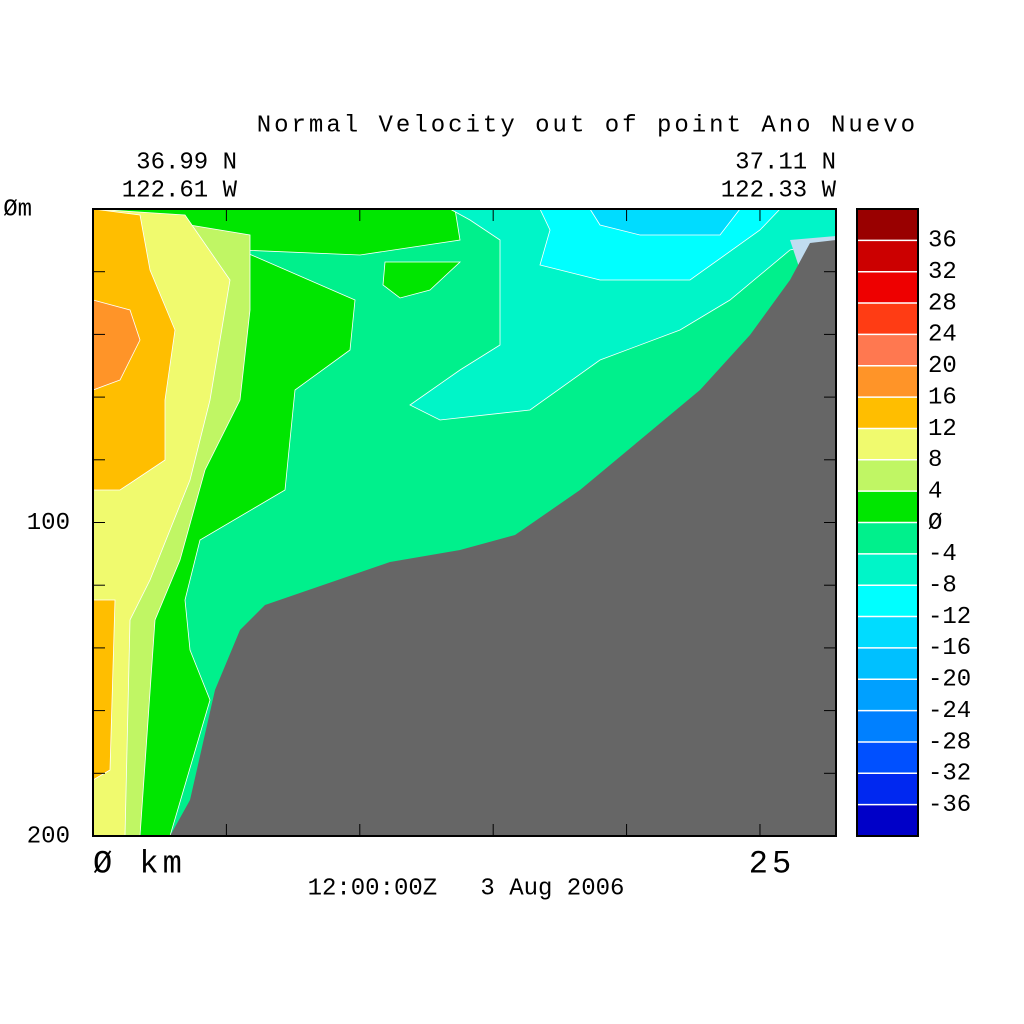  What do you see at coordinates (180, 190) in the screenshot?
I see `left-lon: 122.61 W` at bounding box center [180, 190].